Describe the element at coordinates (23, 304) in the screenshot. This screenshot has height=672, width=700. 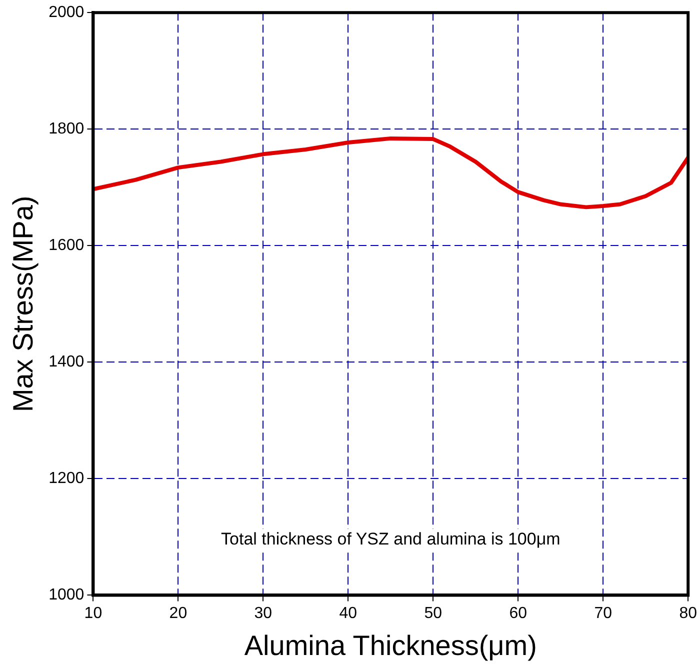
I see `y-axis-title: Max Stress(MPa)` at that location.